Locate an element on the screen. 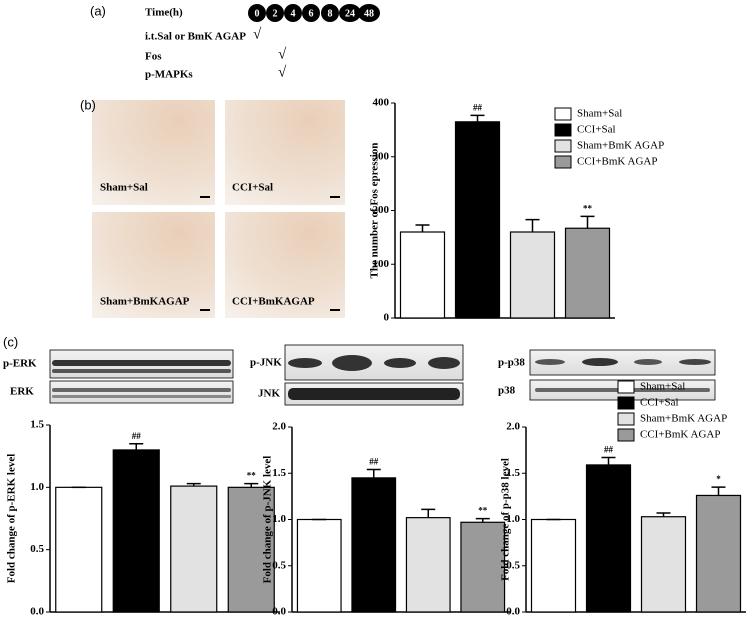  panel-label: (a) is located at coordinates (98, 10).